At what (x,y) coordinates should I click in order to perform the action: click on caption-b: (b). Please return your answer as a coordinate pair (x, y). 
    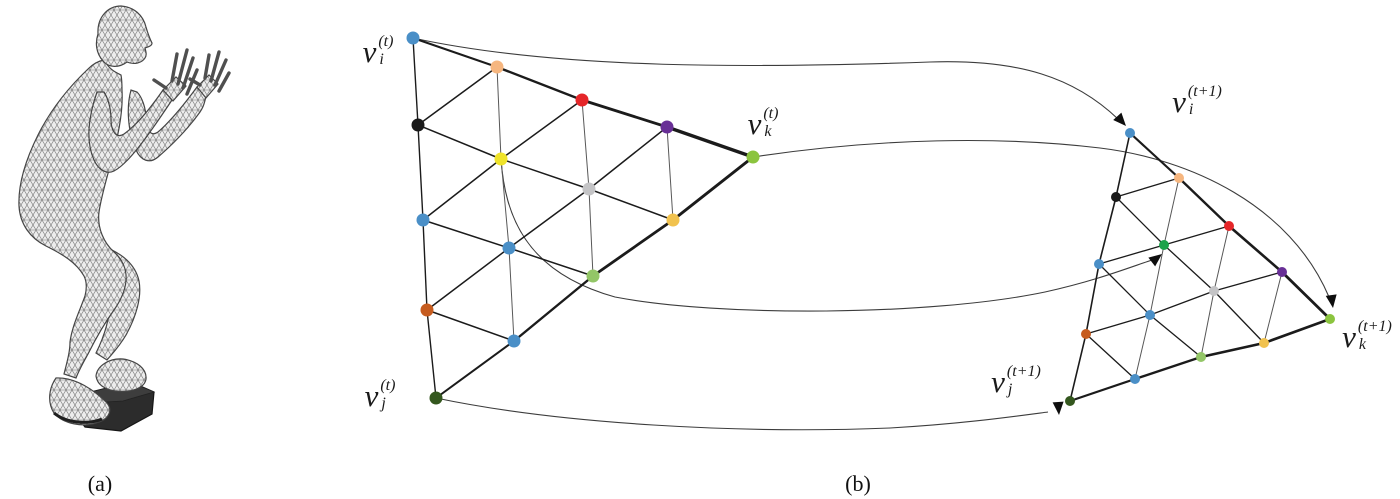
    Looking at the image, I should click on (858, 483).